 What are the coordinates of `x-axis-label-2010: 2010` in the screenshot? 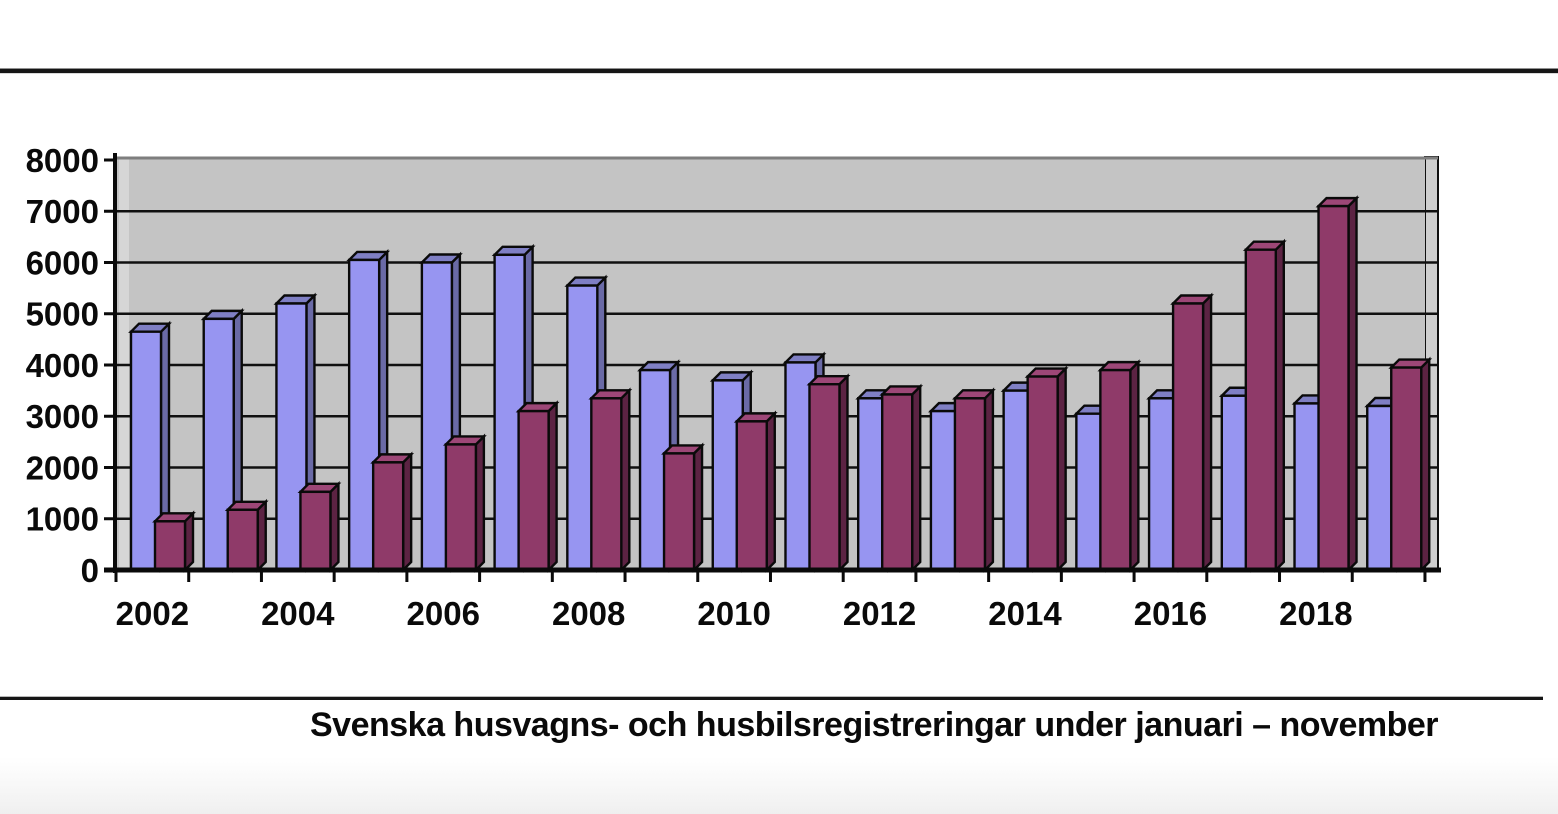 It's located at (733, 613).